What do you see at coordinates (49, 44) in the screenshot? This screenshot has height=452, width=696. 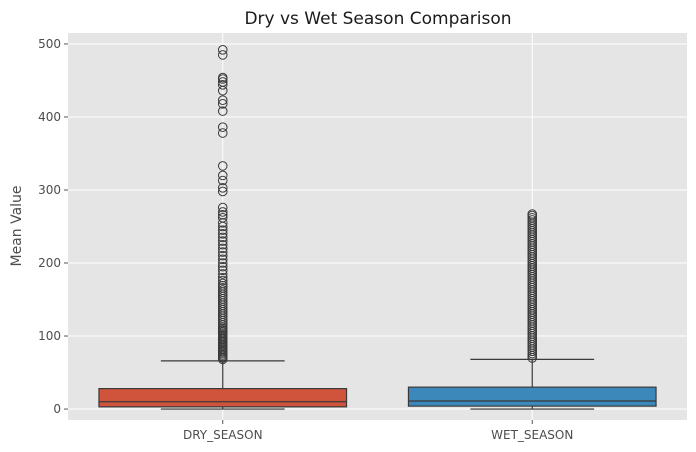 I see `y-tick-label: 500` at bounding box center [49, 44].